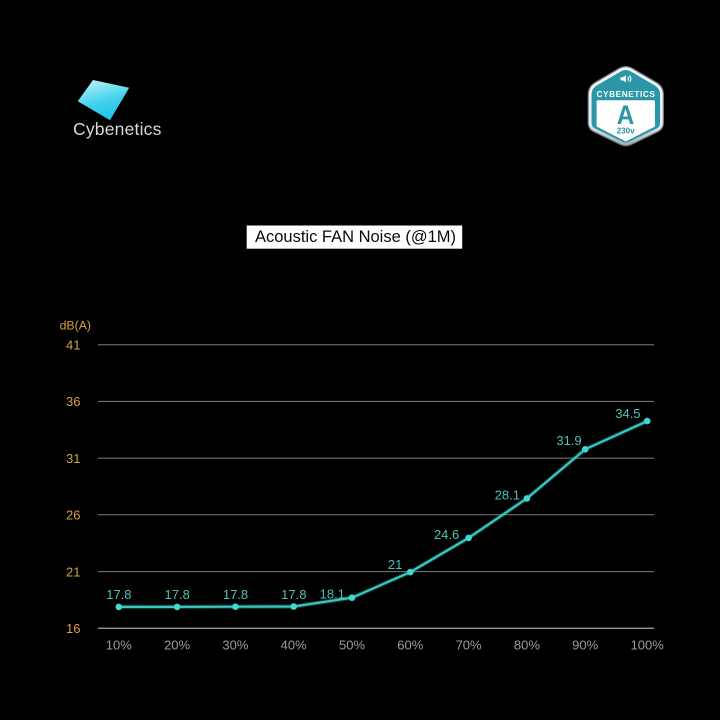  I want to click on svg-text: 90%, so click(585, 645).